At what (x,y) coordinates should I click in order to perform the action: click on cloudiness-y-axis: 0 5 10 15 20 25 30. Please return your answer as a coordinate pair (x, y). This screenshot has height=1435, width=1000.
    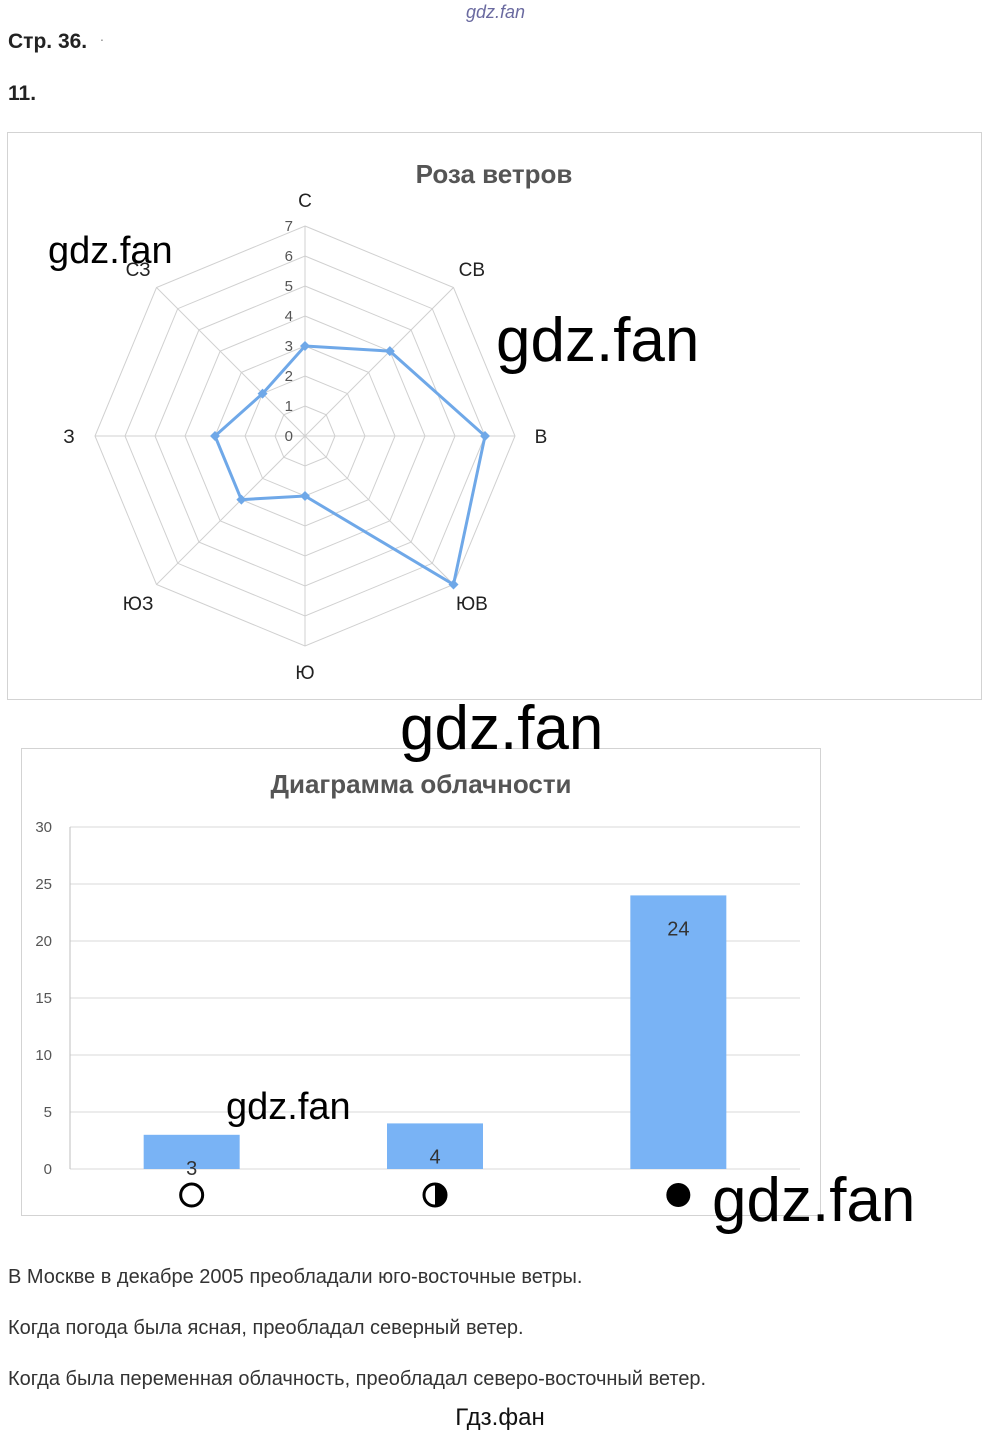
    Looking at the image, I should click on (43, 998).